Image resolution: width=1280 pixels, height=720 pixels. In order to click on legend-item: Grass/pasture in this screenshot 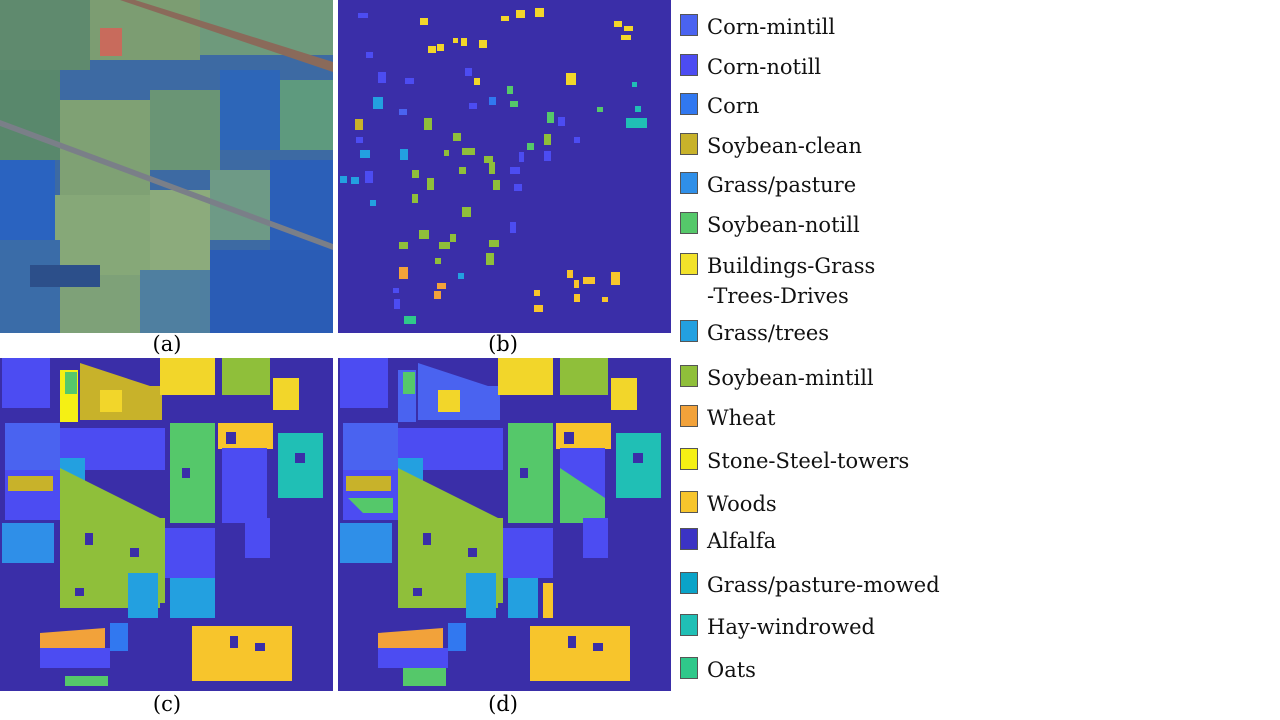, I will do `click(768, 185)`.